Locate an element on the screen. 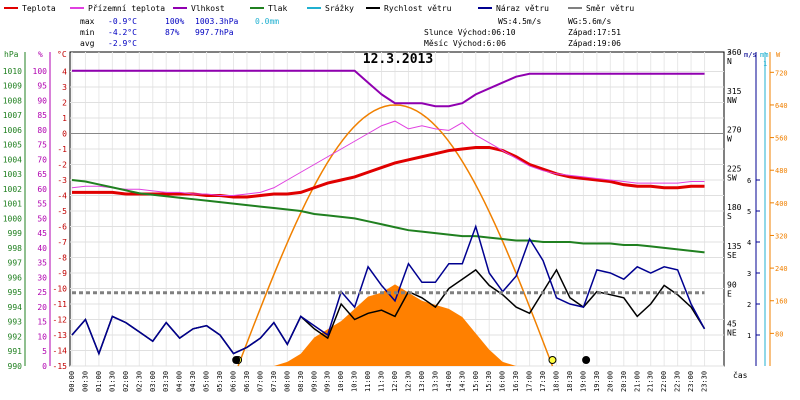 The height and width of the screenshot is (400, 800). celsius-tick-label: 3 is located at coordinates (64, 87).